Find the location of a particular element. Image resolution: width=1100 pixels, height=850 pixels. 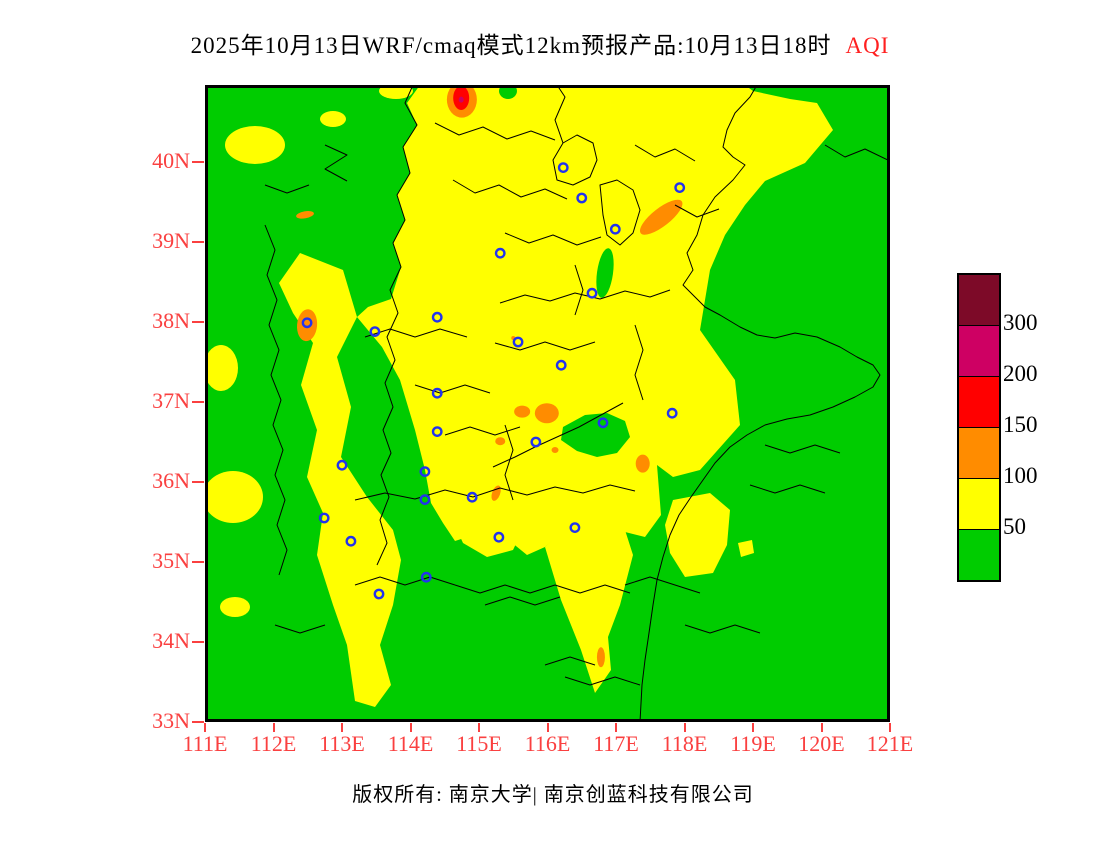

yellow-west-band is located at coordinates (340, 480).